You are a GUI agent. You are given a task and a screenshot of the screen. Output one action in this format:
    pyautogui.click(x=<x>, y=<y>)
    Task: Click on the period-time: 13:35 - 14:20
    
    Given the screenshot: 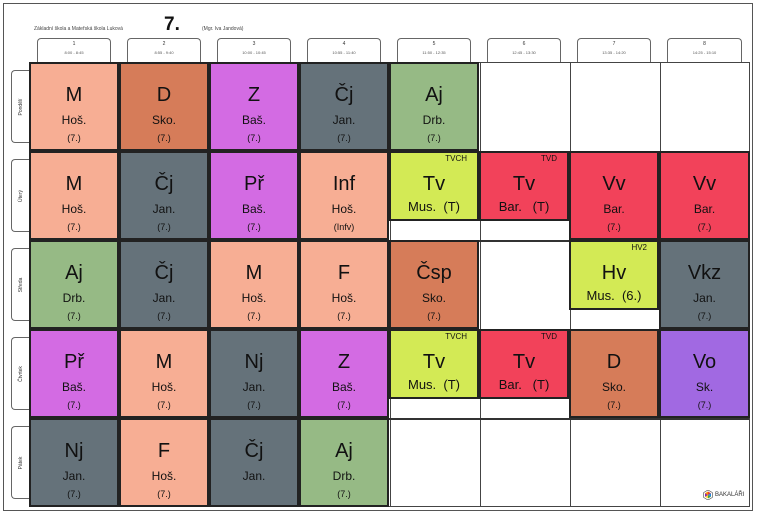 What is the action you would take?
    pyautogui.click(x=614, y=52)
    